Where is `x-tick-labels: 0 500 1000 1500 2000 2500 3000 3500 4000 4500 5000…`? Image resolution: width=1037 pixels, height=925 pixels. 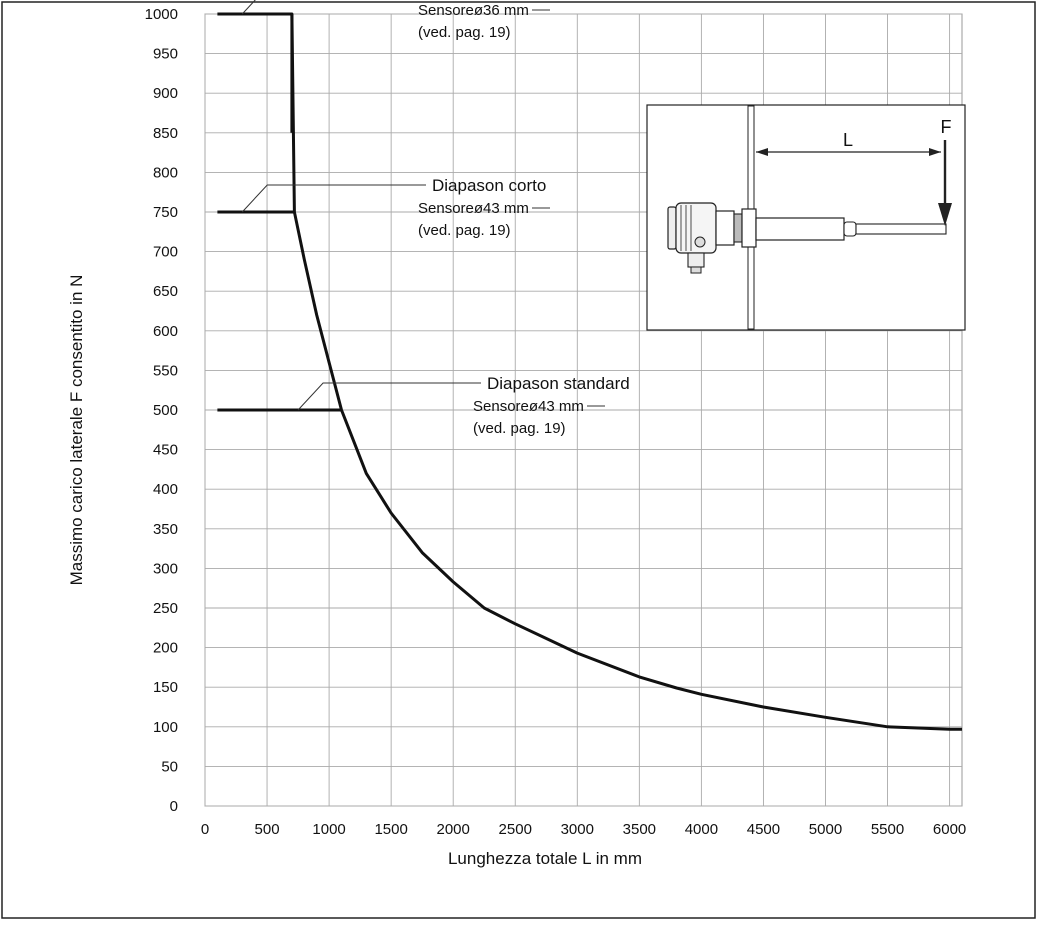
x-tick-labels: 0 500 1000 1500 2000 2500 3000 3500 4000 4500 5000… is located at coordinates (583, 829).